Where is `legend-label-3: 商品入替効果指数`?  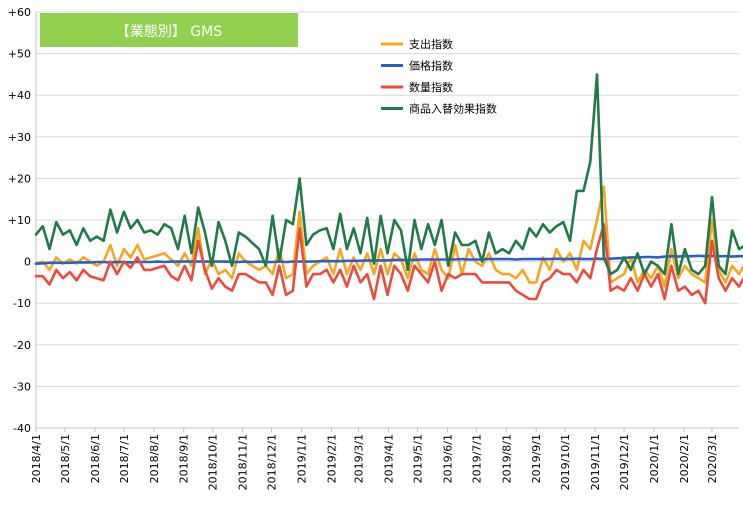 legend-label-3: 商品入替効果指数 is located at coordinates (453, 109).